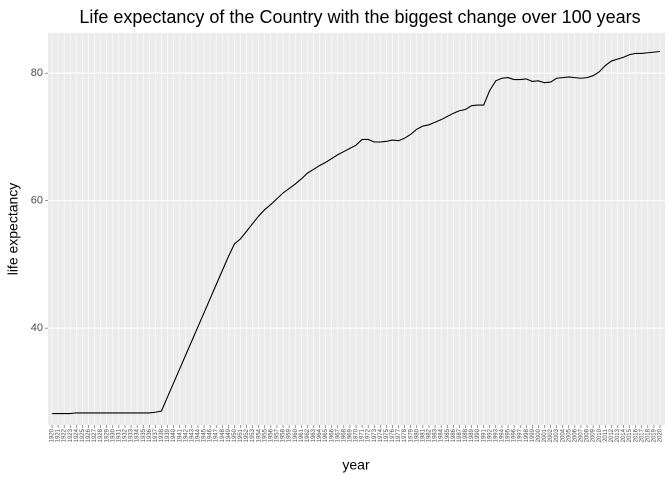 The height and width of the screenshot is (485, 672). Describe the element at coordinates (344, 435) in the screenshot. I see `x-tick-label: 1968` at that location.